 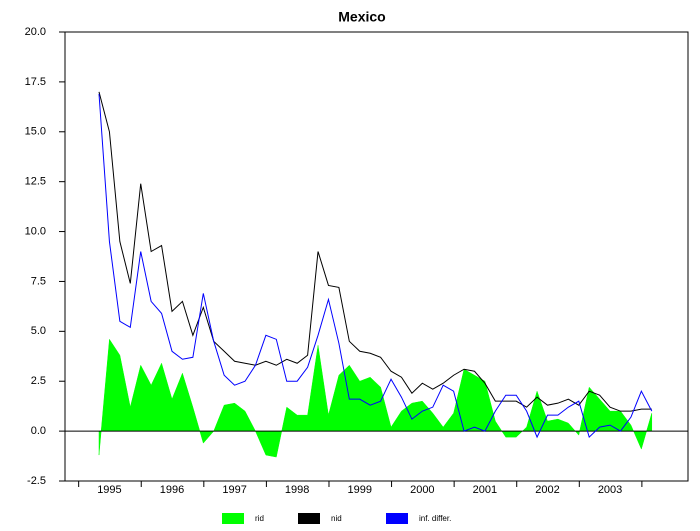 What do you see at coordinates (36, 481) in the screenshot?
I see `y-tick-label: -2.5` at bounding box center [36, 481].